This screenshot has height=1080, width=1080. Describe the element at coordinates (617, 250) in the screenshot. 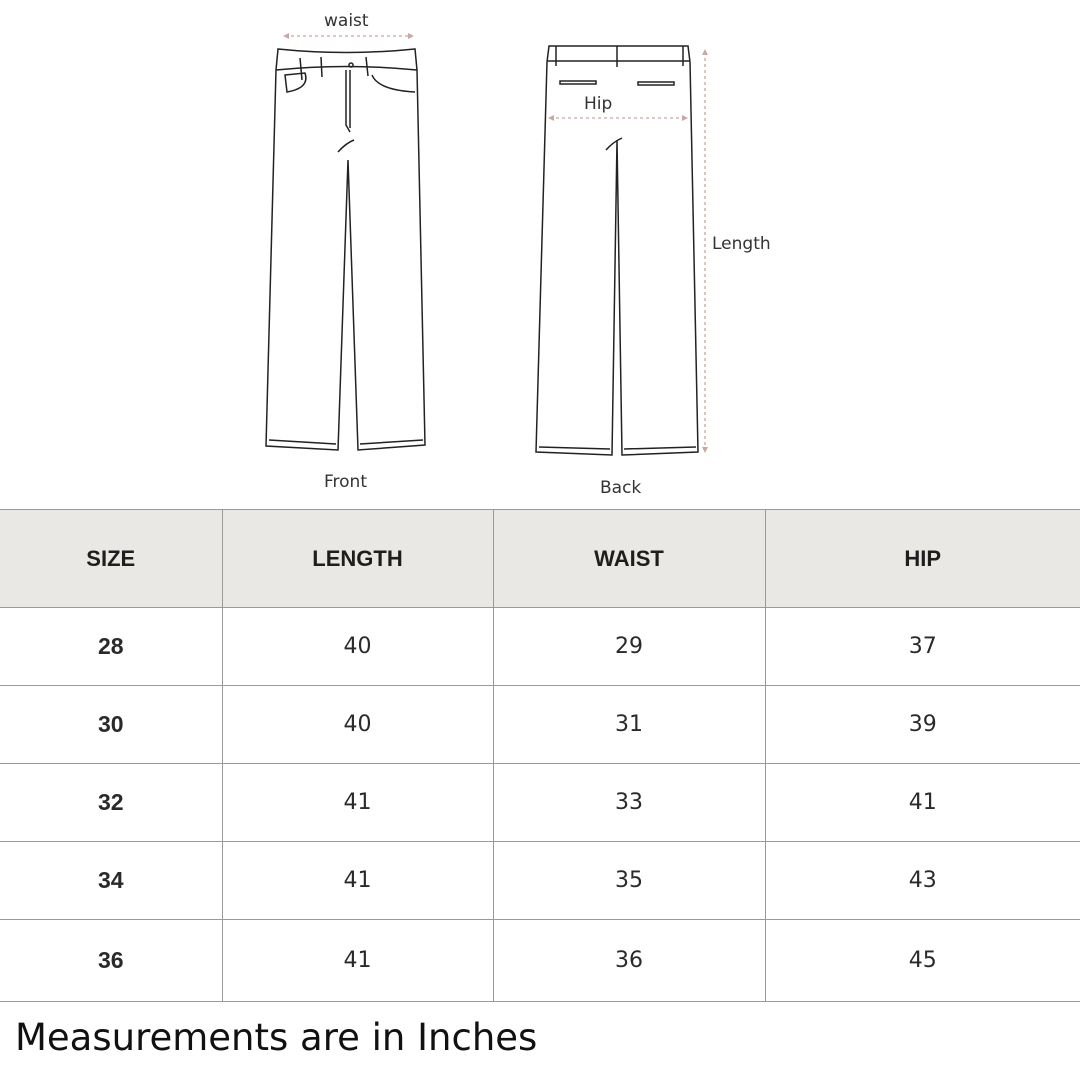

I see `back-pants-drawing` at that location.